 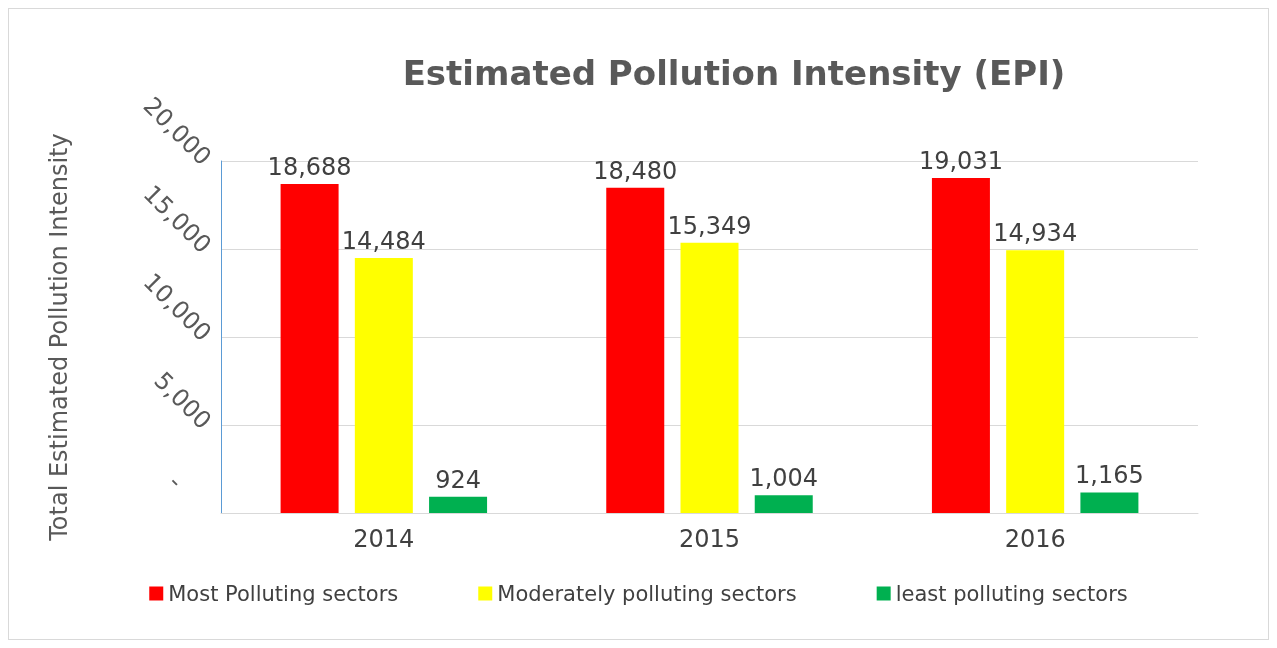 What do you see at coordinates (647, 593) in the screenshot?
I see `legend-label: Moderately polluting sectors` at bounding box center [647, 593].